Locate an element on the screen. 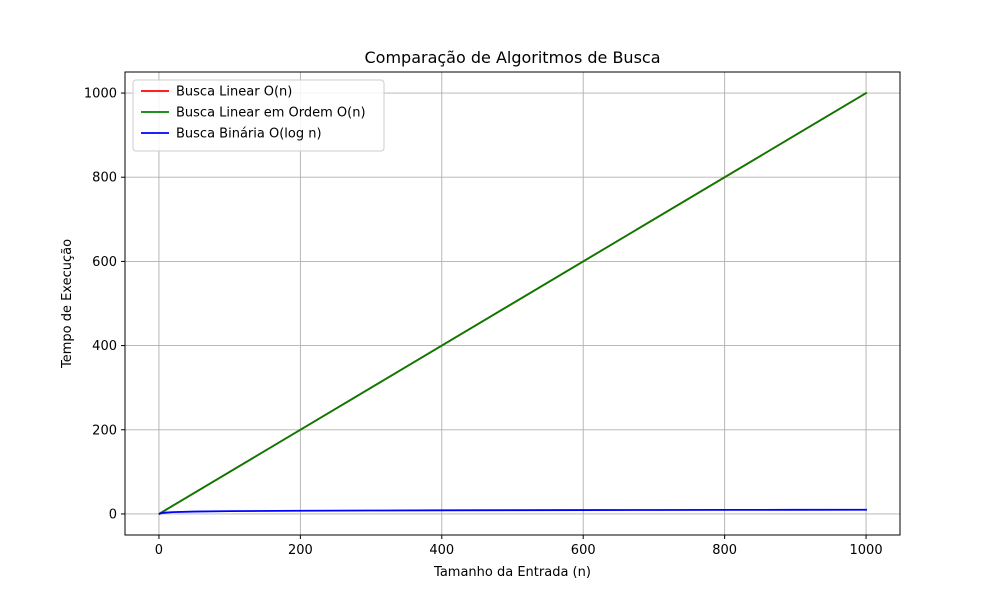 The width and height of the screenshot is (1000, 600). x-tick-label: 1000 is located at coordinates (866, 550).